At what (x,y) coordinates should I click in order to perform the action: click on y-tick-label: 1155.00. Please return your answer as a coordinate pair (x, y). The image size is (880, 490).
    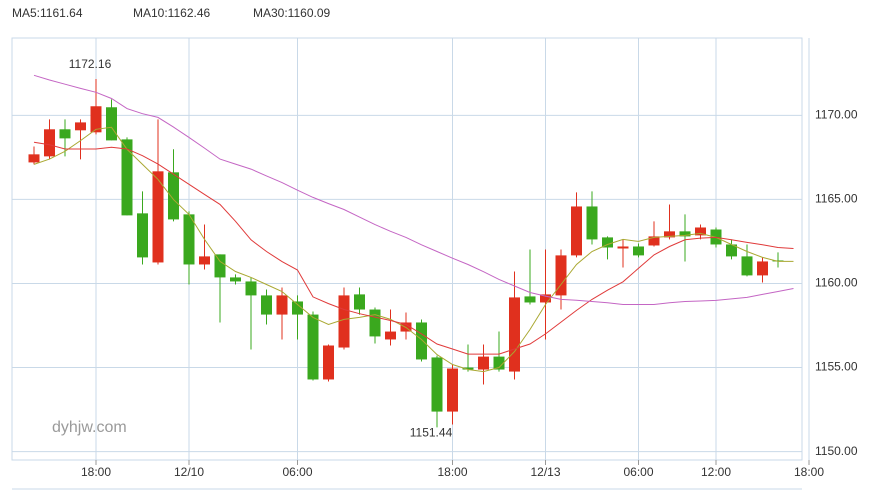
    Looking at the image, I should click on (836, 367).